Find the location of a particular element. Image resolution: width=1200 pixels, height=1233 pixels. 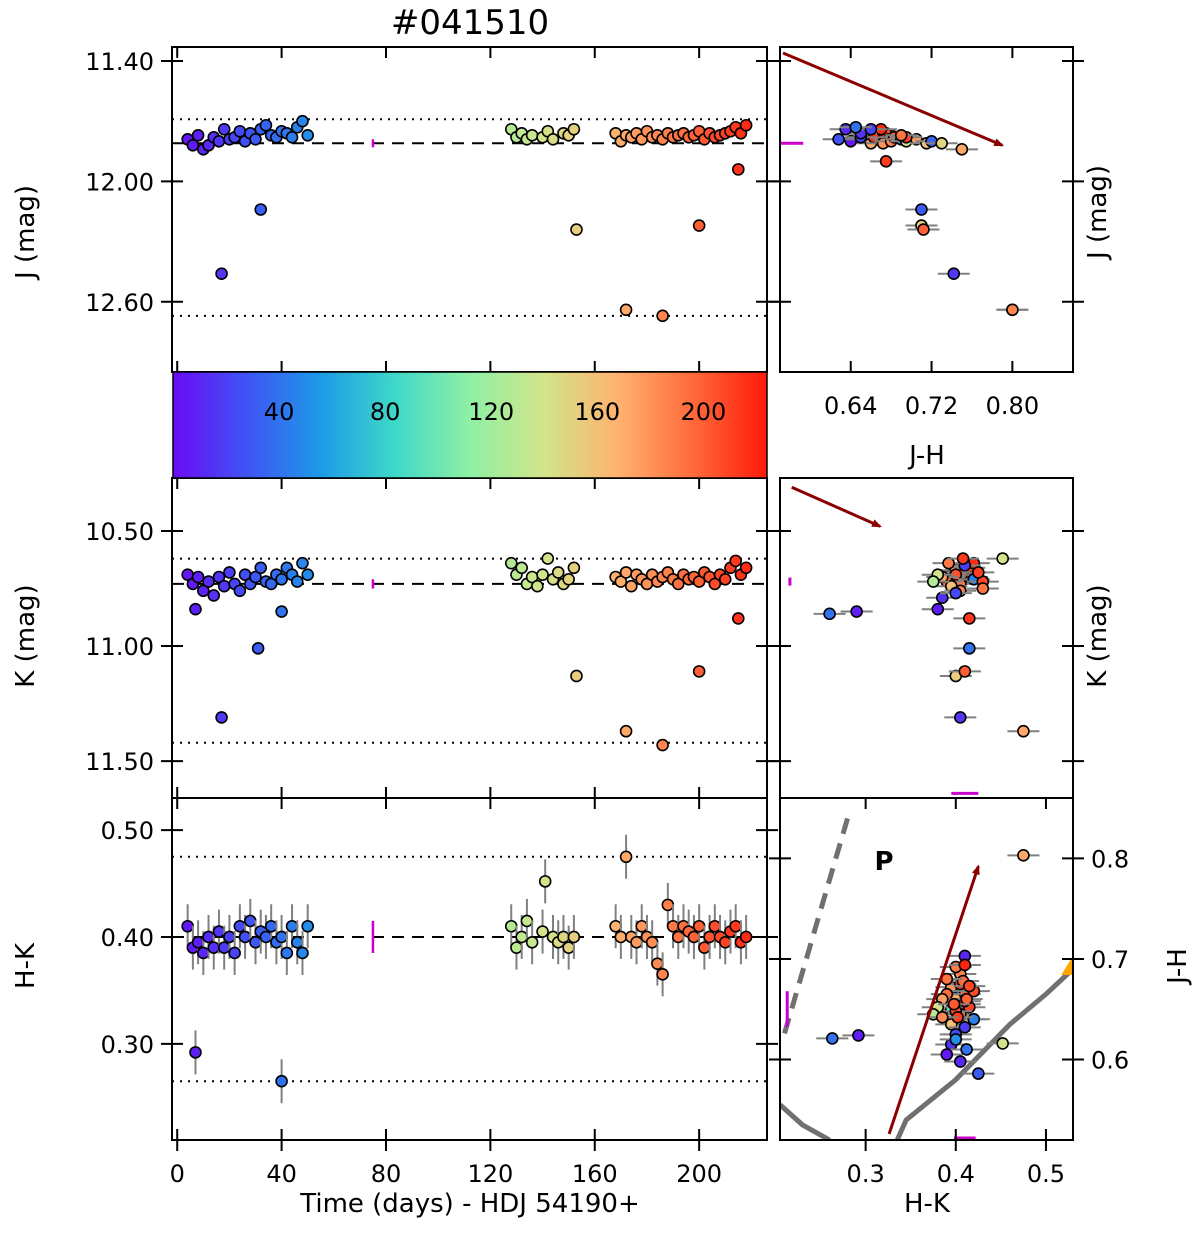

reddening-arrow is located at coordinates (836, 506).